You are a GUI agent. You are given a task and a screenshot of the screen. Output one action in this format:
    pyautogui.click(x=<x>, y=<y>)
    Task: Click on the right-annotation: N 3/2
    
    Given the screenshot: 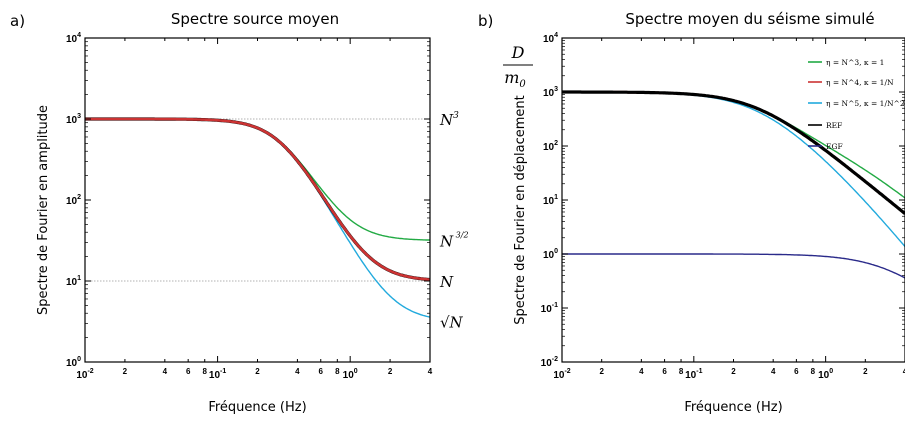 What is the action you would take?
    pyautogui.click(x=454, y=241)
    